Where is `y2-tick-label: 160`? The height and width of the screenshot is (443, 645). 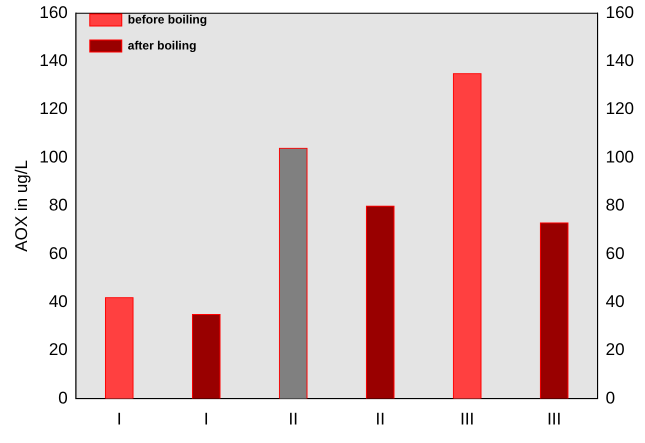
y2-tick-label: 160 is located at coordinates (620, 12).